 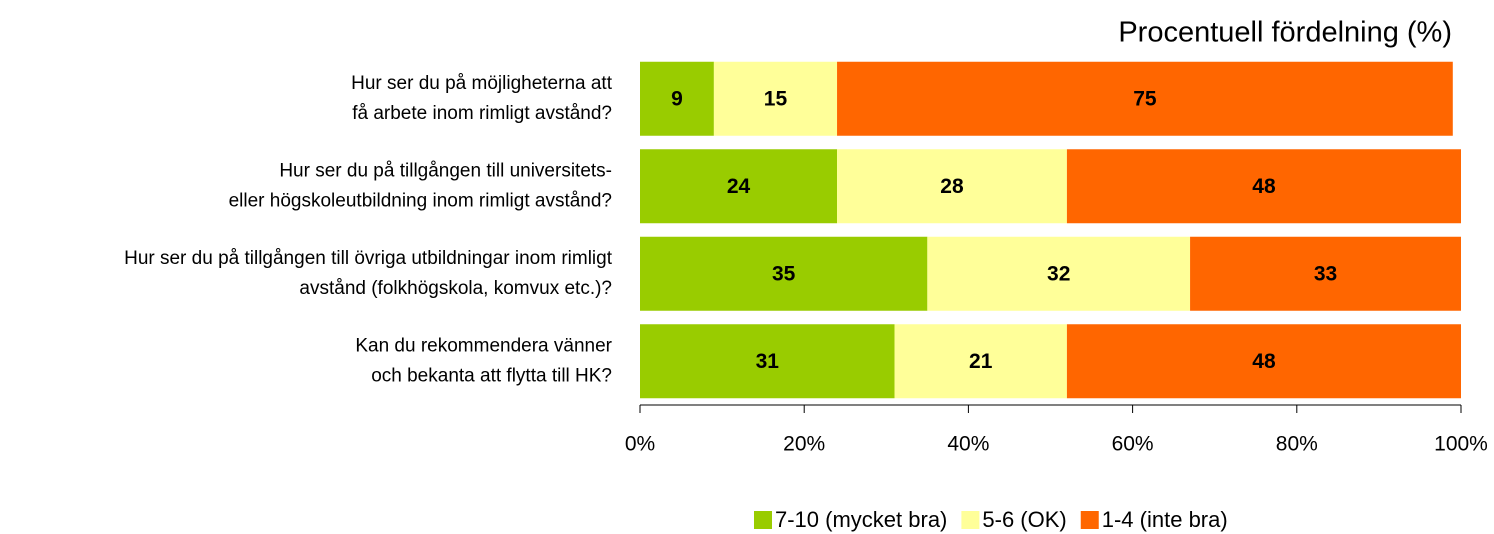 What do you see at coordinates (968, 444) in the screenshot?
I see `x-tick-label: 40%` at bounding box center [968, 444].